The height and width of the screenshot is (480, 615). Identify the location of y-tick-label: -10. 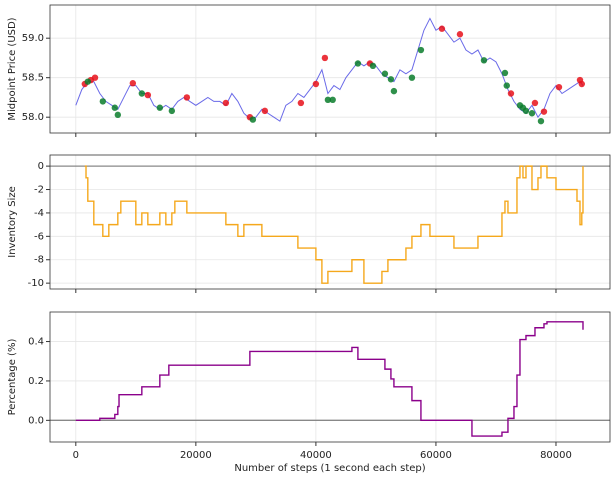
(36, 283).